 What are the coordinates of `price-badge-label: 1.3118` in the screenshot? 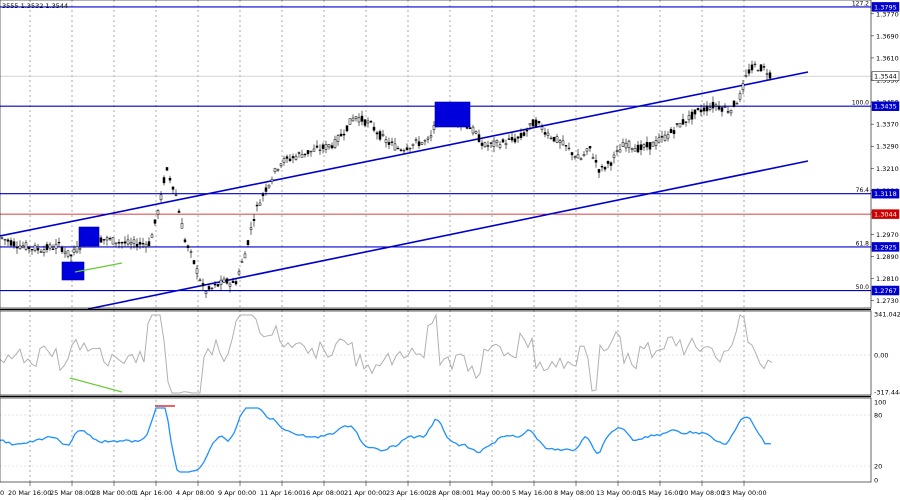 It's located at (885, 194).